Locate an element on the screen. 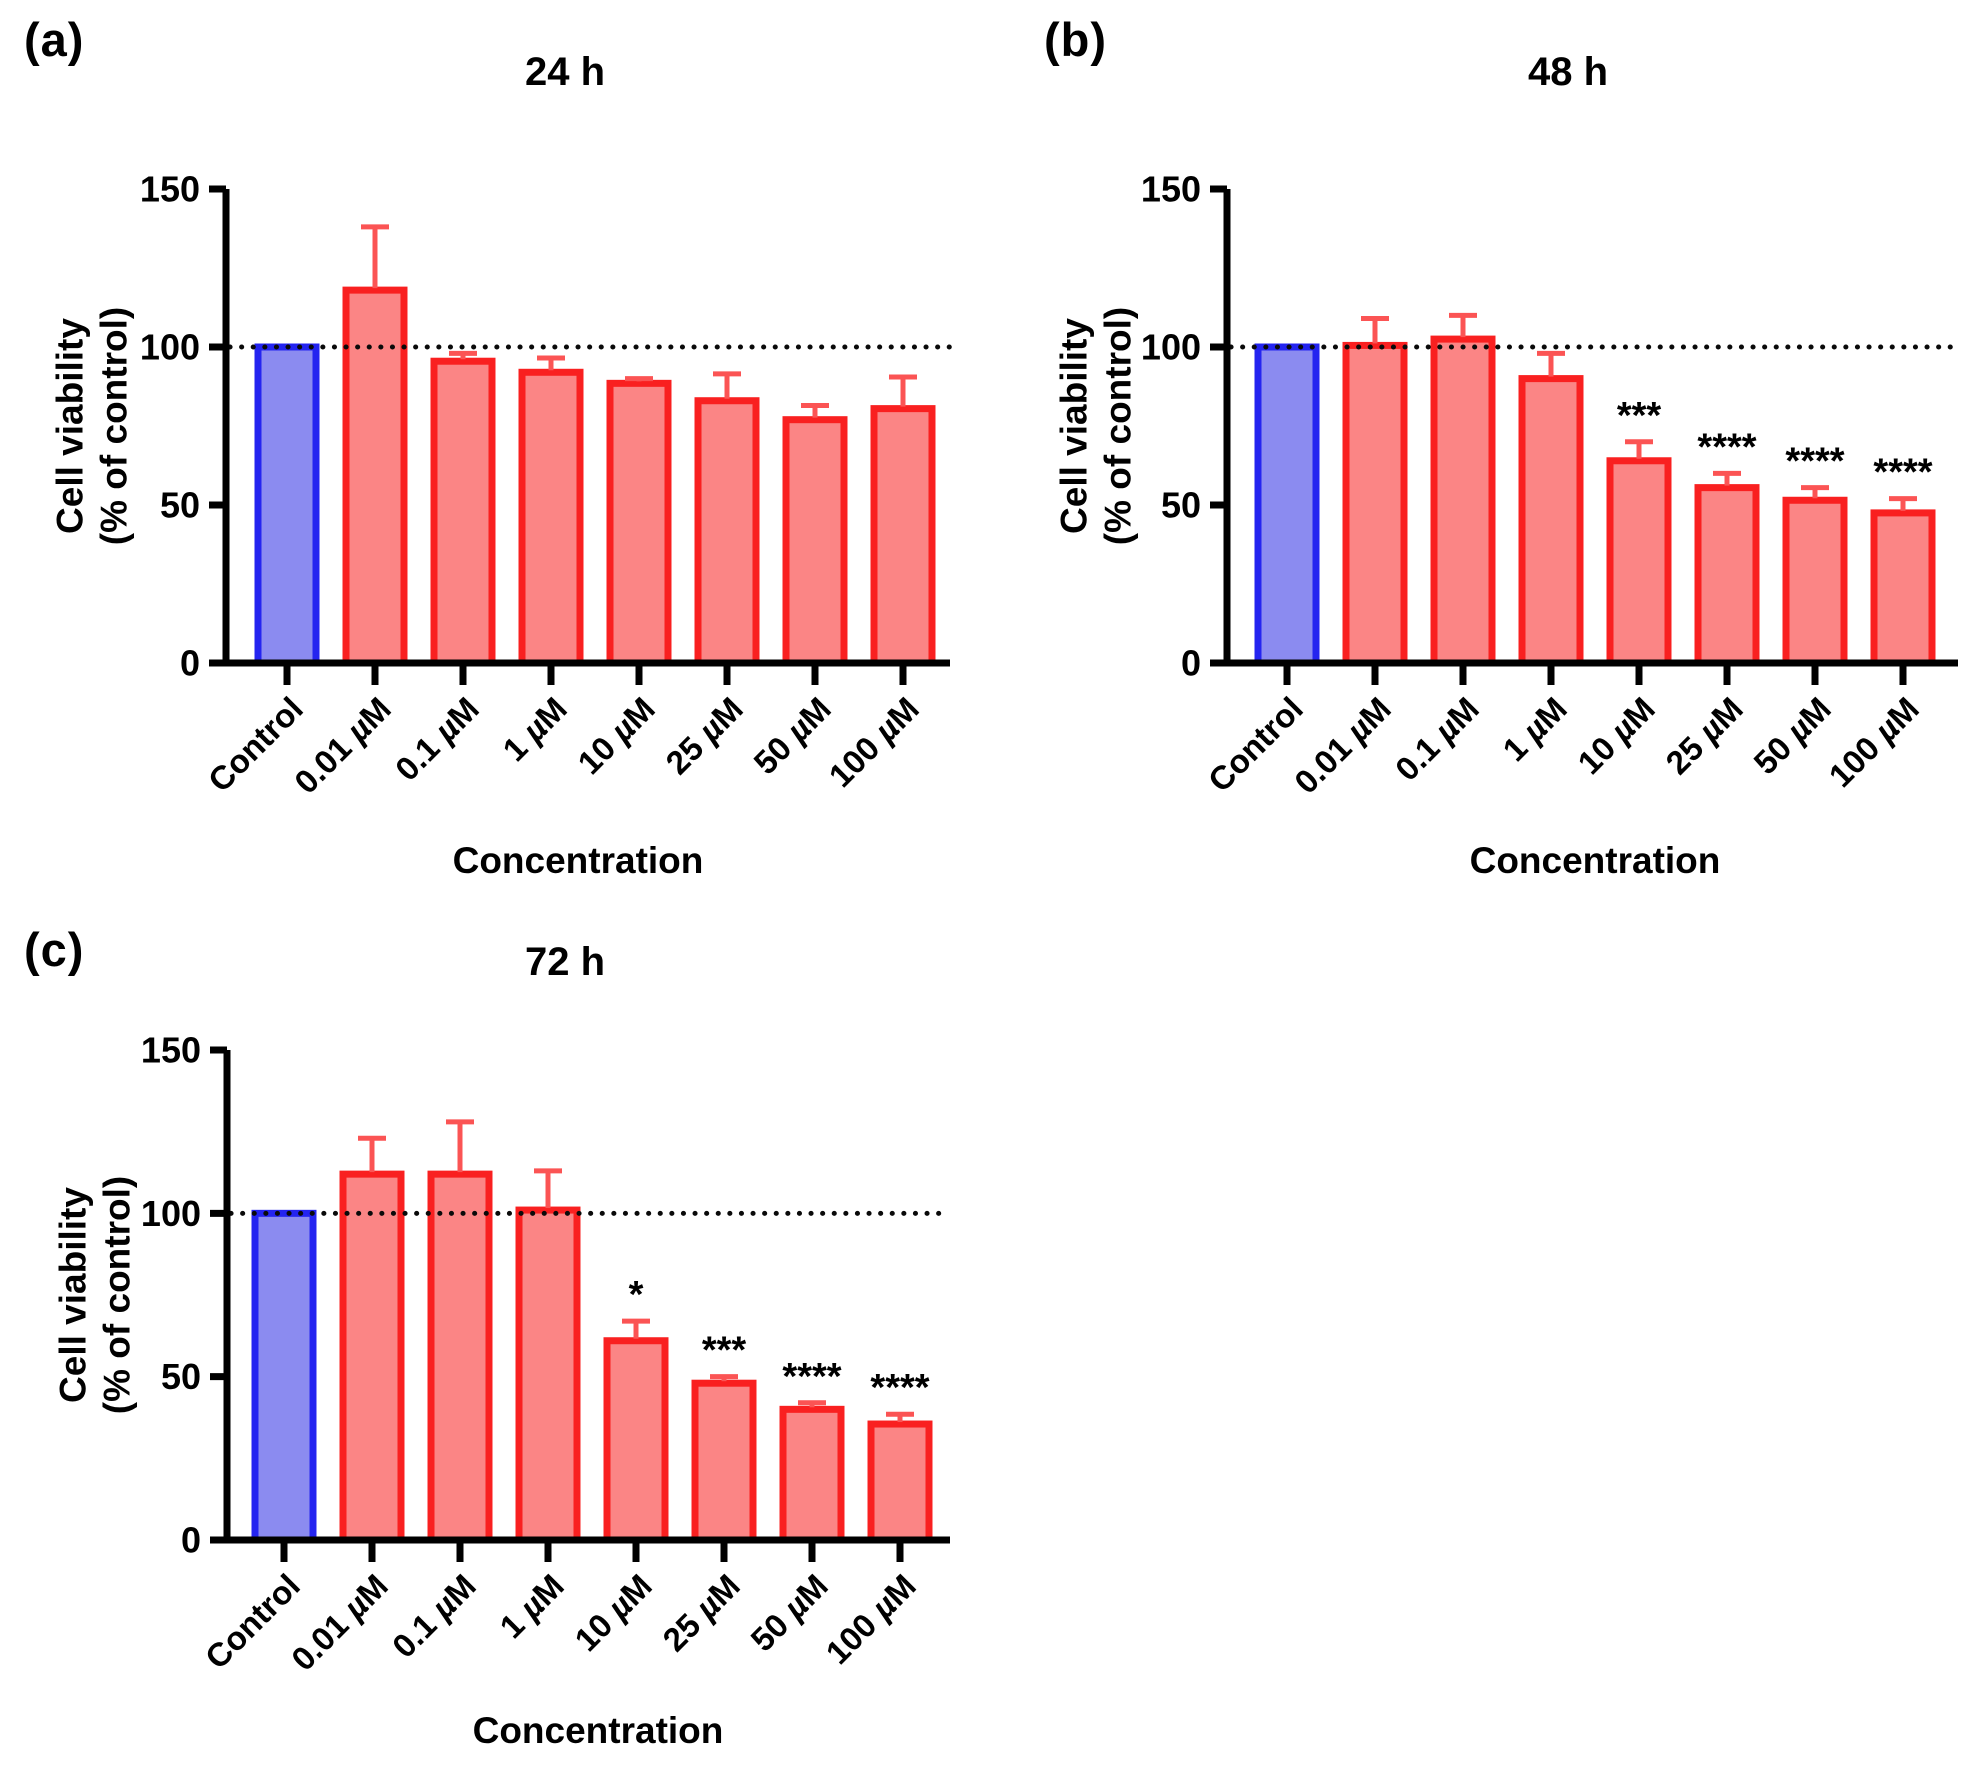  panel-b-title: 48 h is located at coordinates (1568, 72).